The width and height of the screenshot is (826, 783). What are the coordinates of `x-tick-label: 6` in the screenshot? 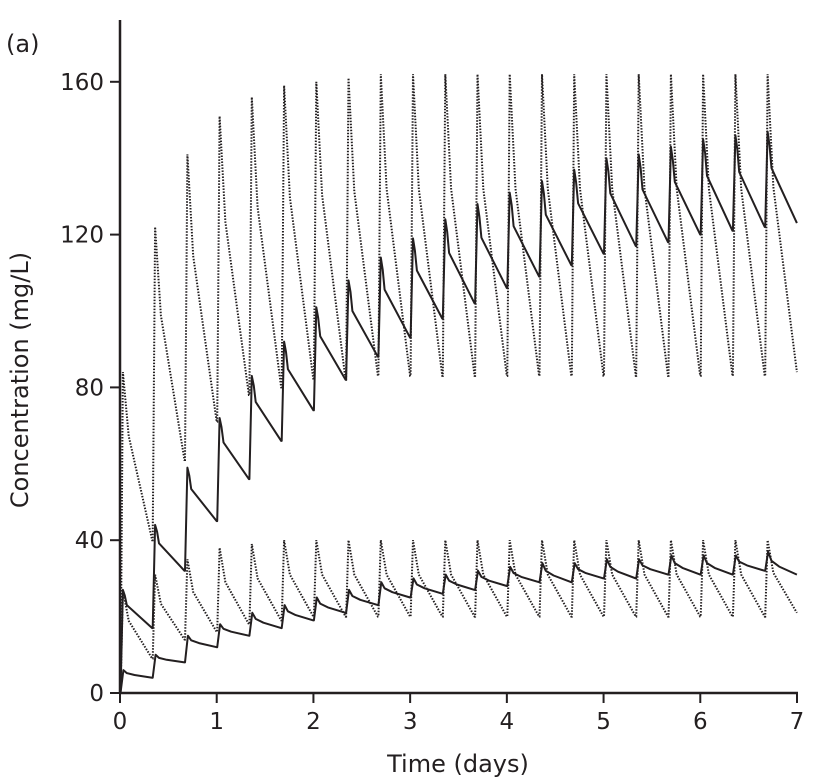 It's located at (700, 722).